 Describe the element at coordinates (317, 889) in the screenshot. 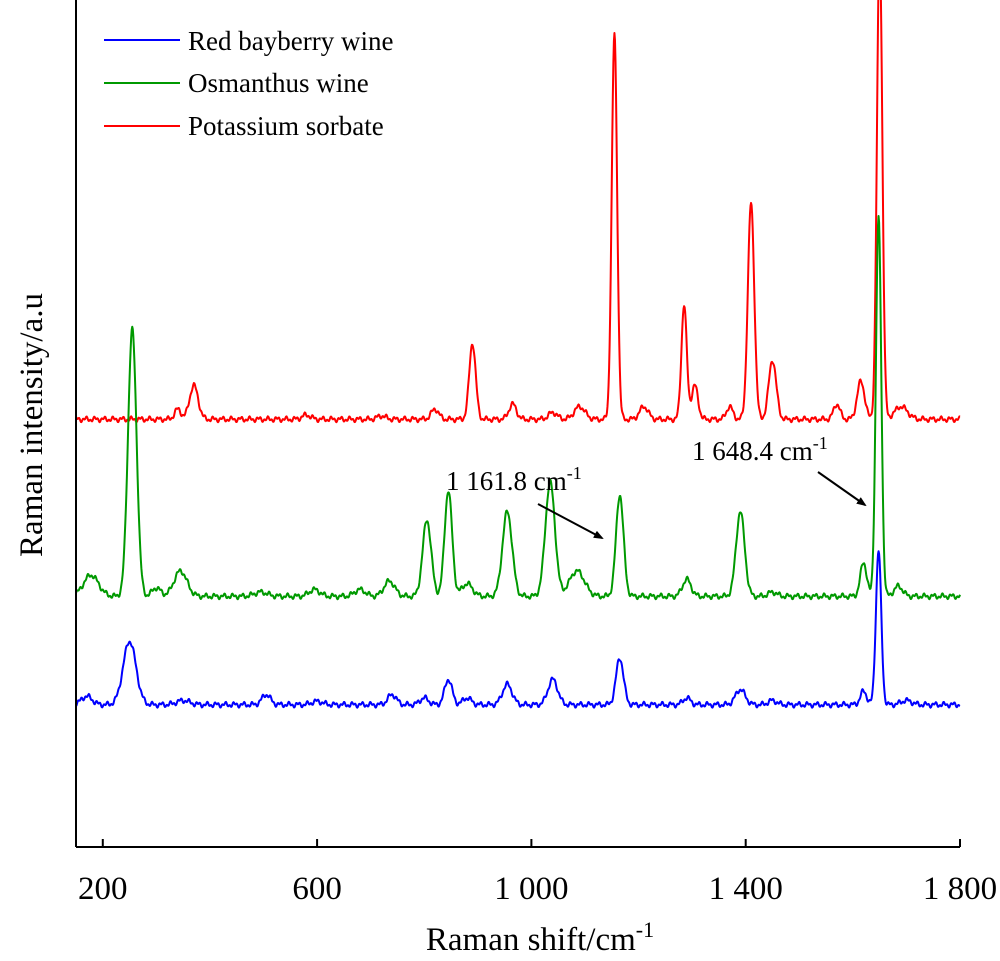

I see `x-tick-label: 600` at that location.